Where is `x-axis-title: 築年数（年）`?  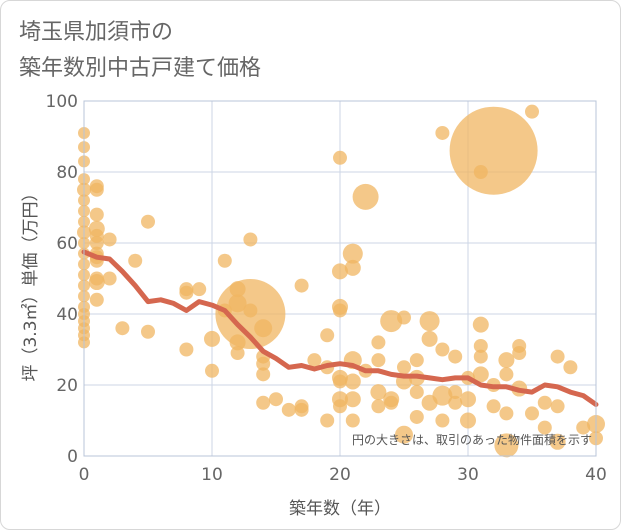
x-axis-title: 築年数（年） is located at coordinates (340, 509).